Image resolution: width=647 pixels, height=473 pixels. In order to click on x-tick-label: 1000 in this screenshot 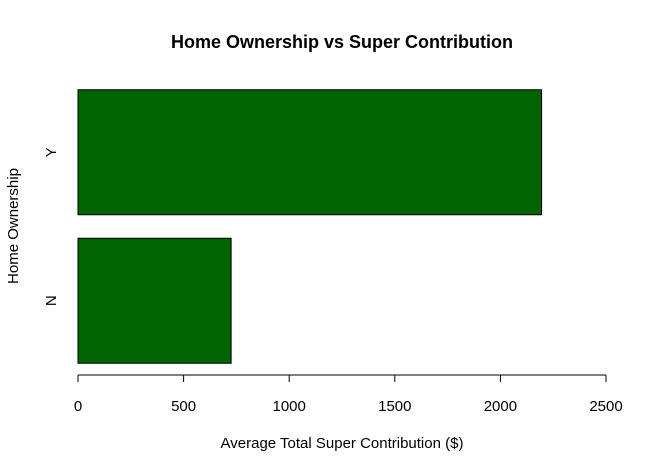, I will do `click(289, 406)`.